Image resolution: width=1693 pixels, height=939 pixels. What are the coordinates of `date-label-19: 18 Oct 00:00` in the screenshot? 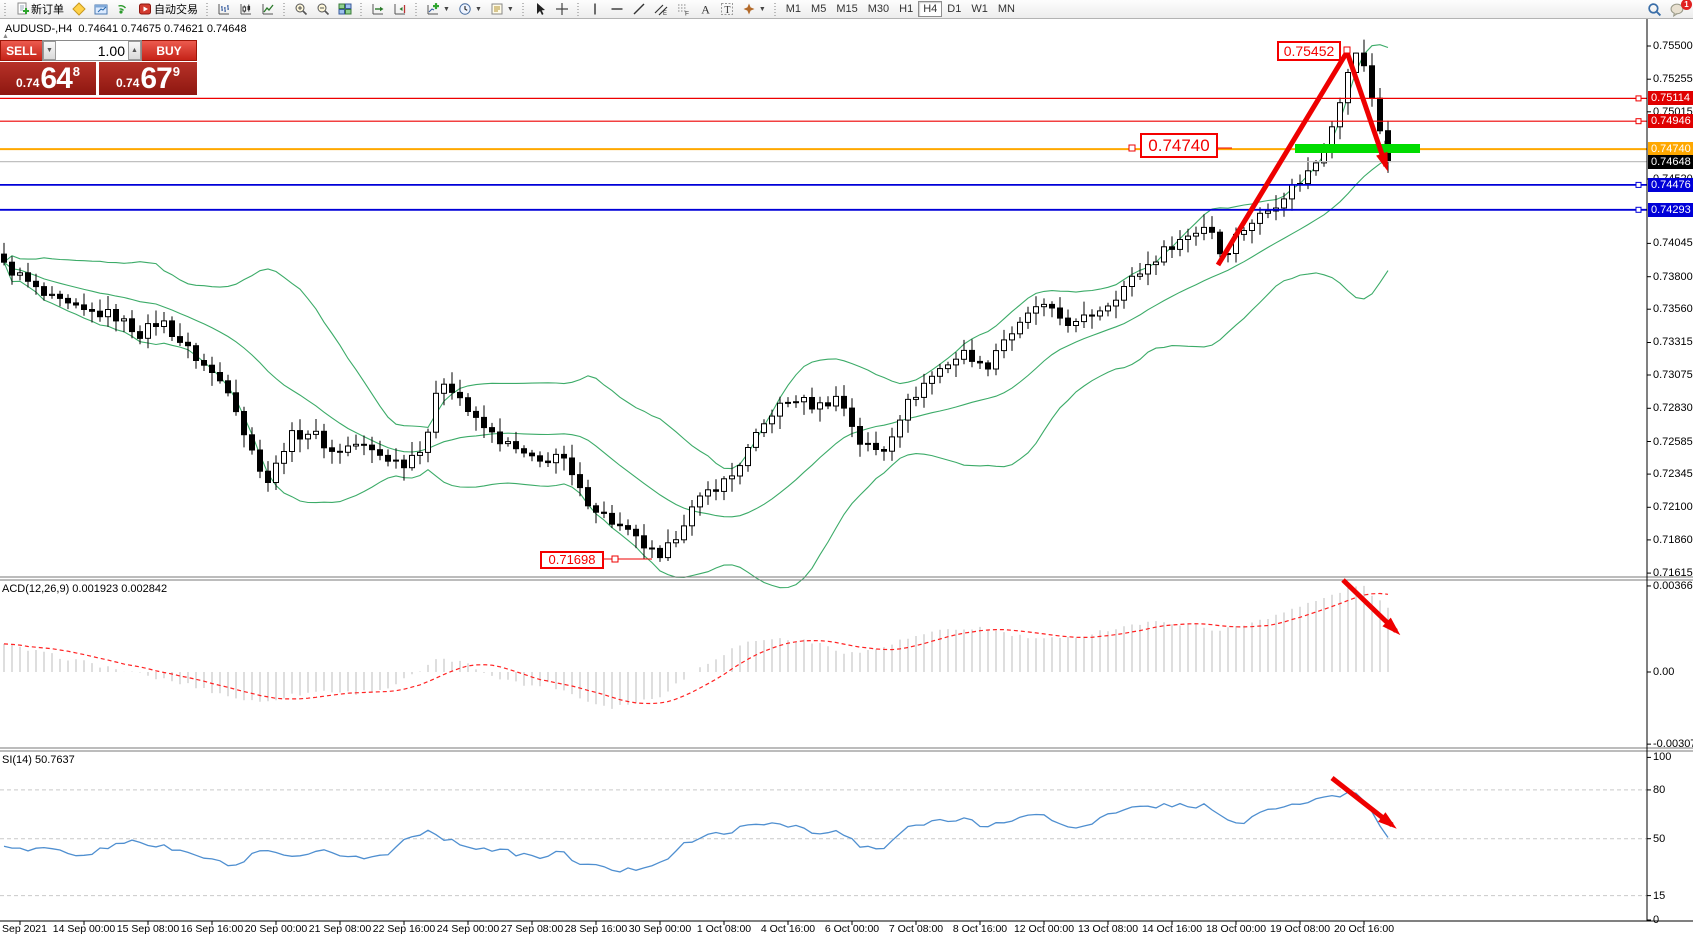 It's located at (1236, 929).